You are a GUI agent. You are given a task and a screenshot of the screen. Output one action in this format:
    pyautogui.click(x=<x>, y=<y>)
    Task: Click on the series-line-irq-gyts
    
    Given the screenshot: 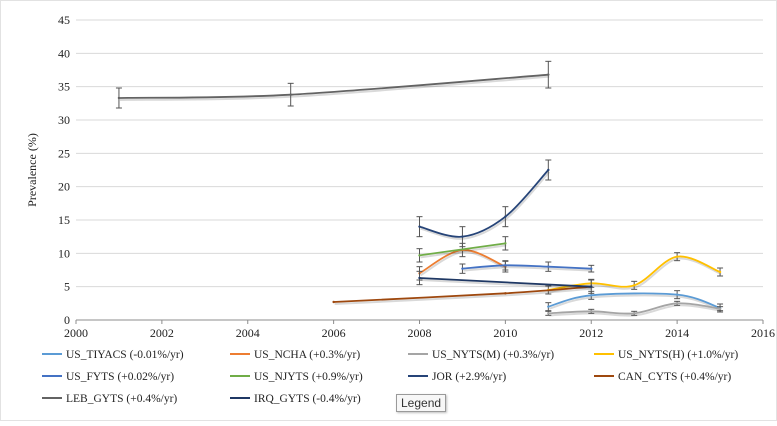 What is the action you would take?
    pyautogui.click(x=505, y=282)
    